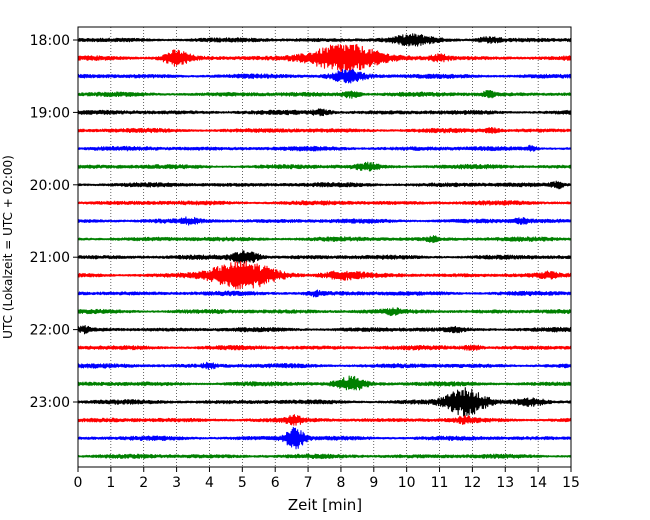 Image resolution: width=650 pixels, height=520 pixels. Describe the element at coordinates (54, 222) in the screenshot. I see `y-axis-ticks: 18:00 19:00 20:00 21:00 22:00 23:00` at that location.